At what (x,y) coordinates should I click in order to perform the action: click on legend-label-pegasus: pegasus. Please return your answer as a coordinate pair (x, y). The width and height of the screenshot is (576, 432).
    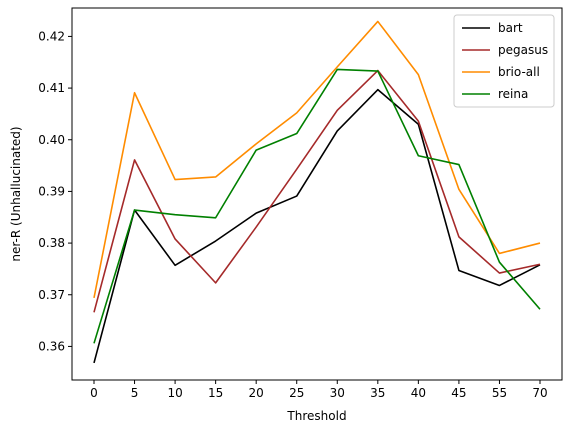
    Looking at the image, I should click on (523, 50).